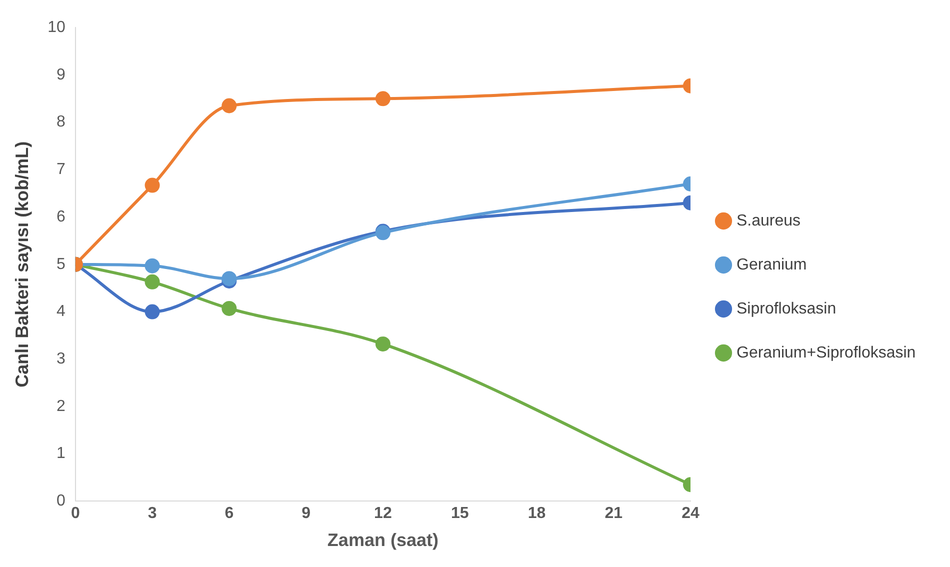  Describe the element at coordinates (61, 501) in the screenshot. I see `y-tick-label: 0` at that location.